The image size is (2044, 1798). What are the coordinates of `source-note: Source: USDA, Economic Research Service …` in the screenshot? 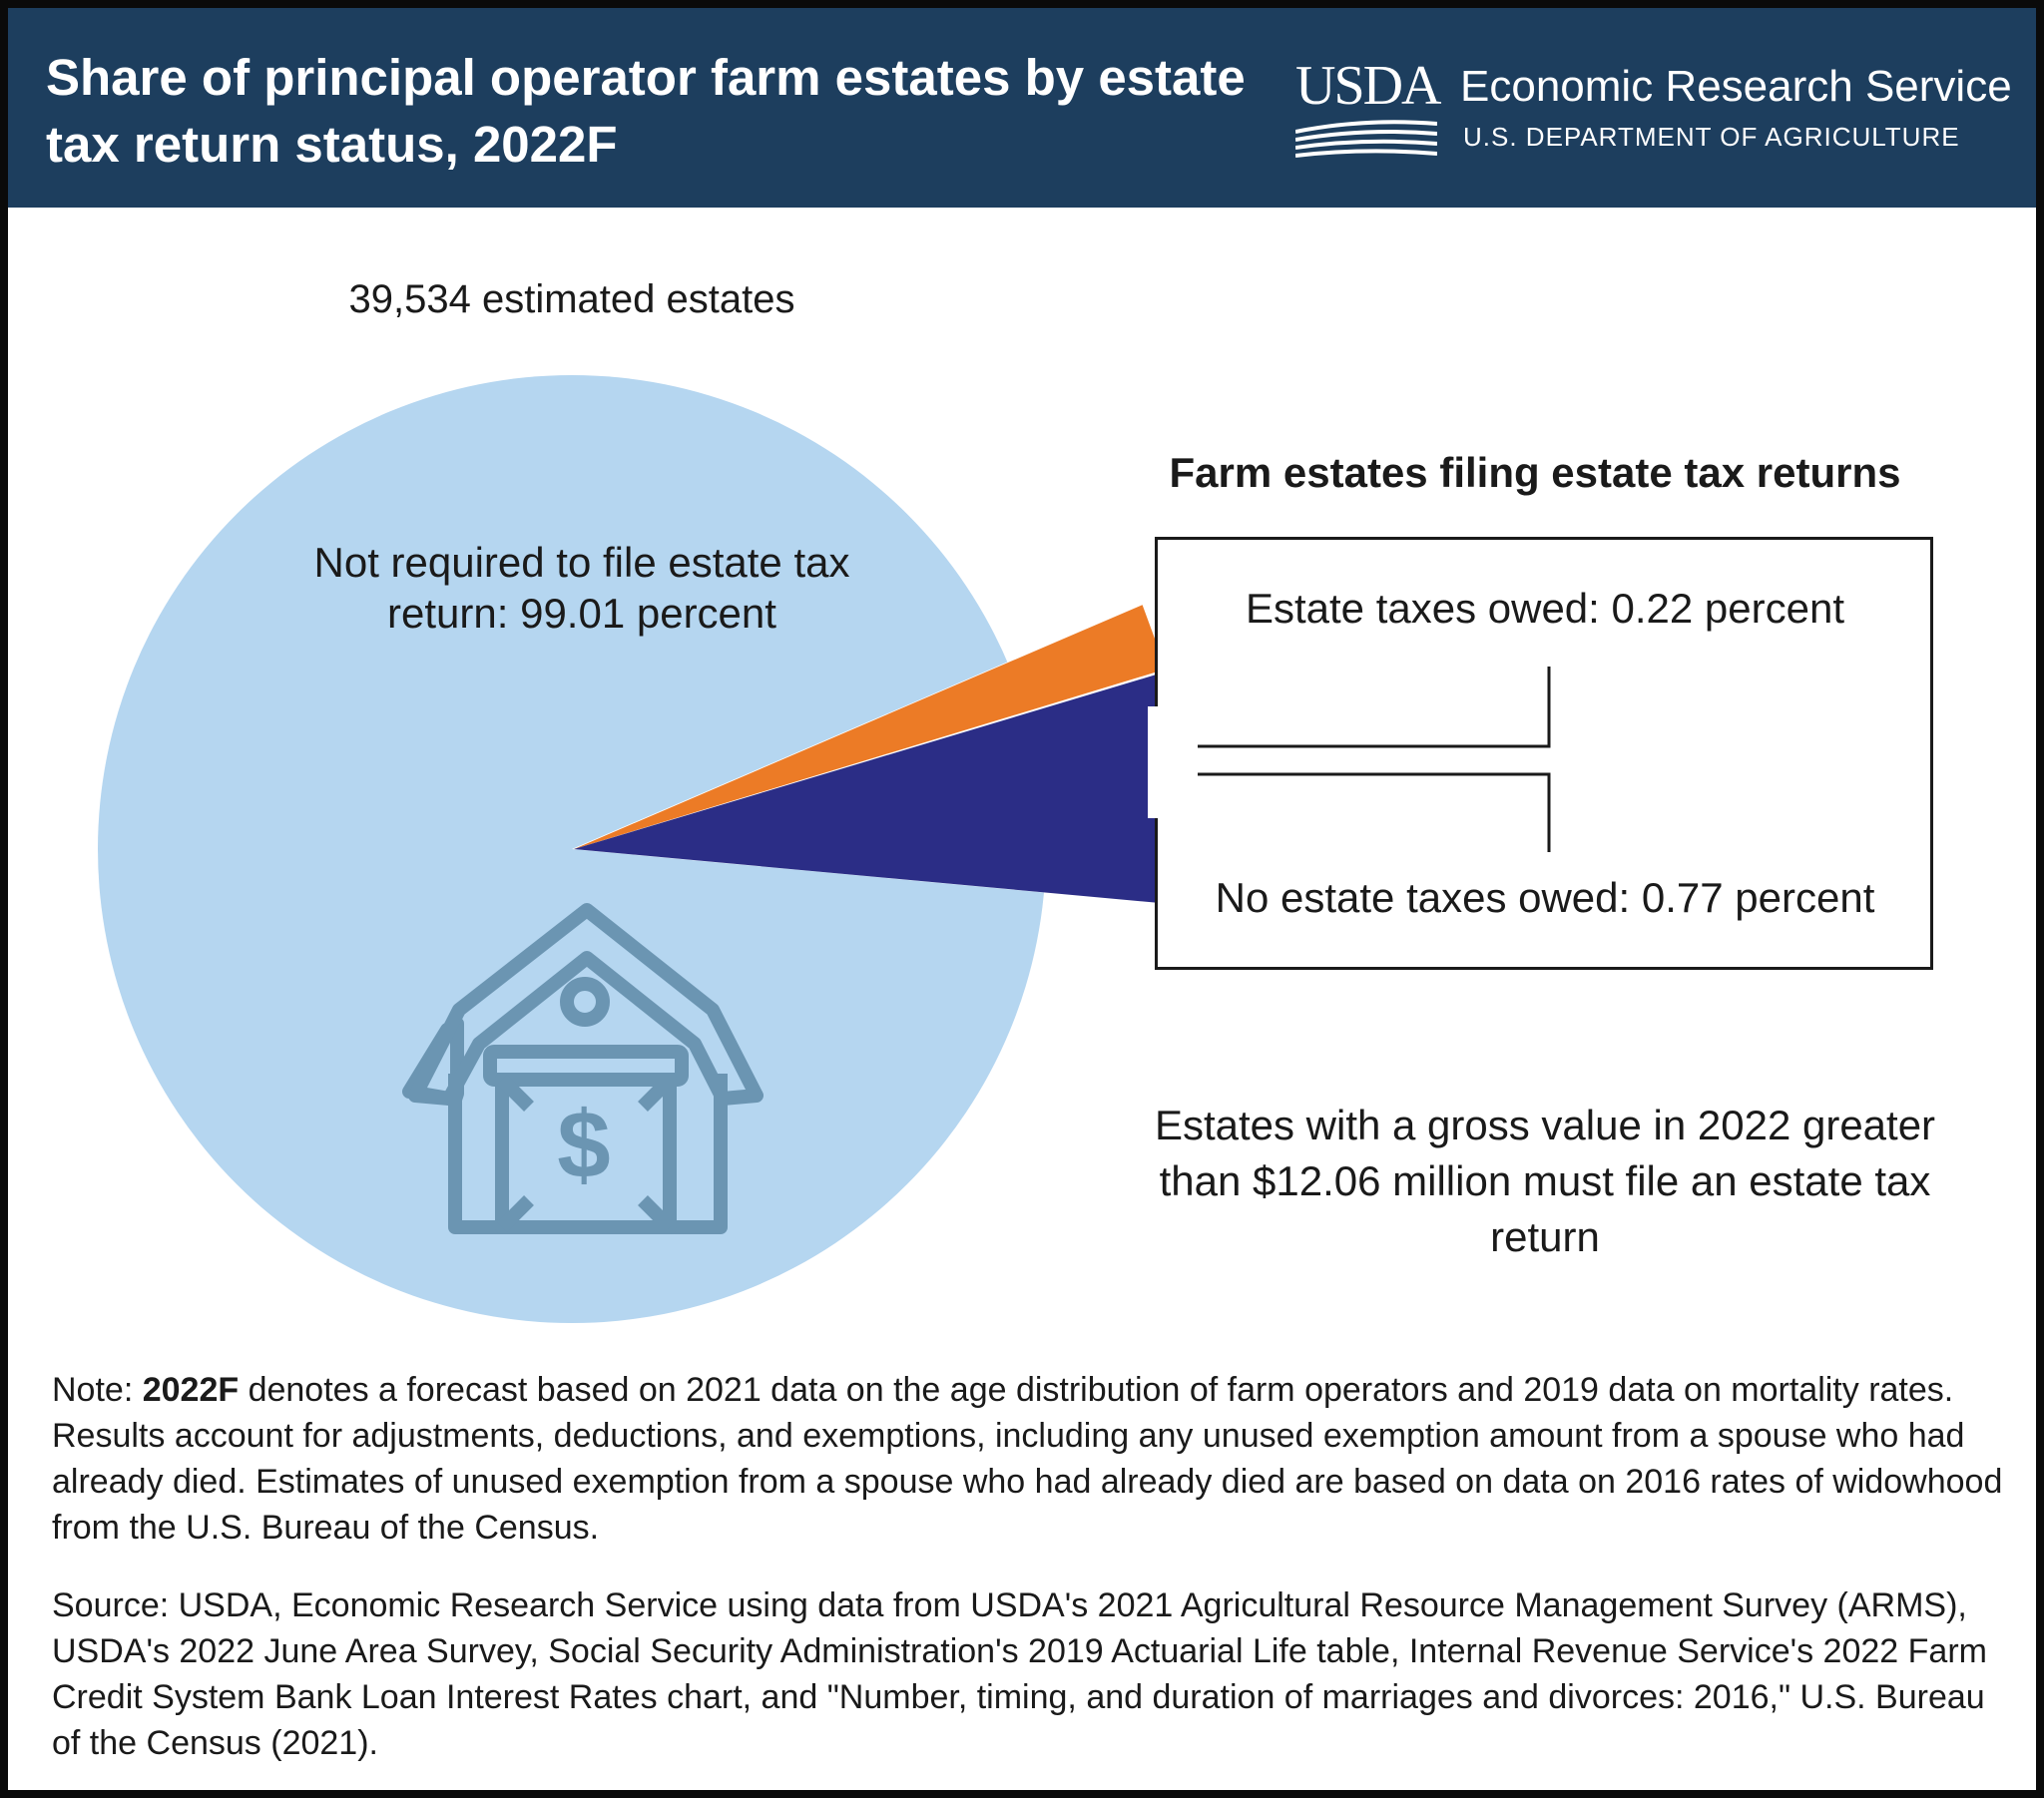 It's located at (1019, 1674).